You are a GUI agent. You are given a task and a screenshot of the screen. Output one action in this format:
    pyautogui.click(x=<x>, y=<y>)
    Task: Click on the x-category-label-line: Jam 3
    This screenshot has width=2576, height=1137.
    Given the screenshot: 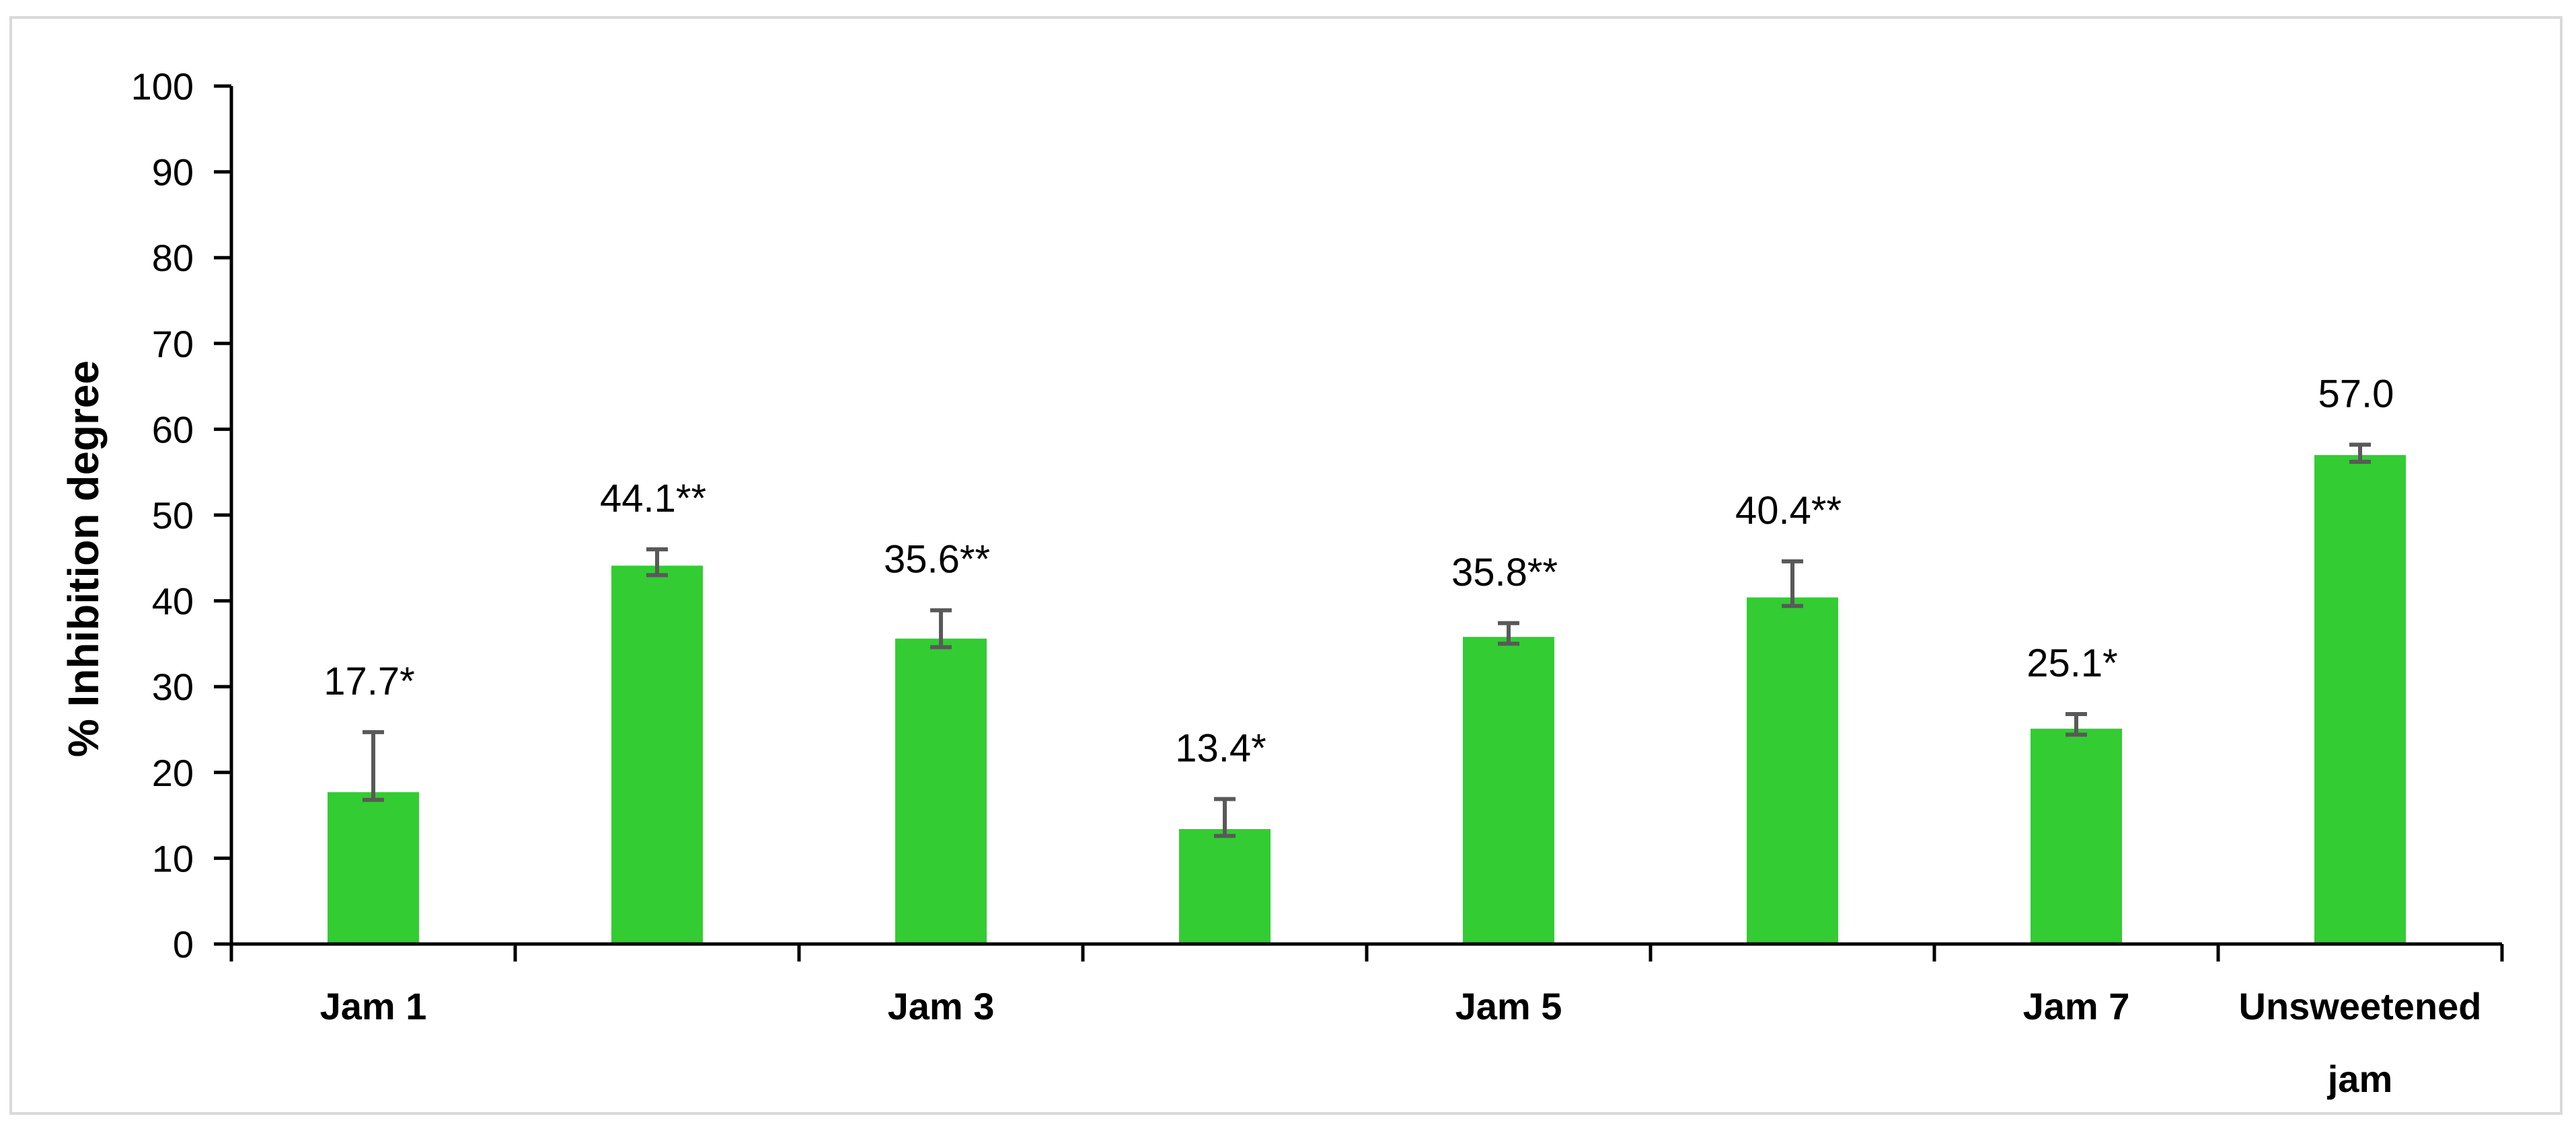 What is the action you would take?
    pyautogui.click(x=941, y=1006)
    